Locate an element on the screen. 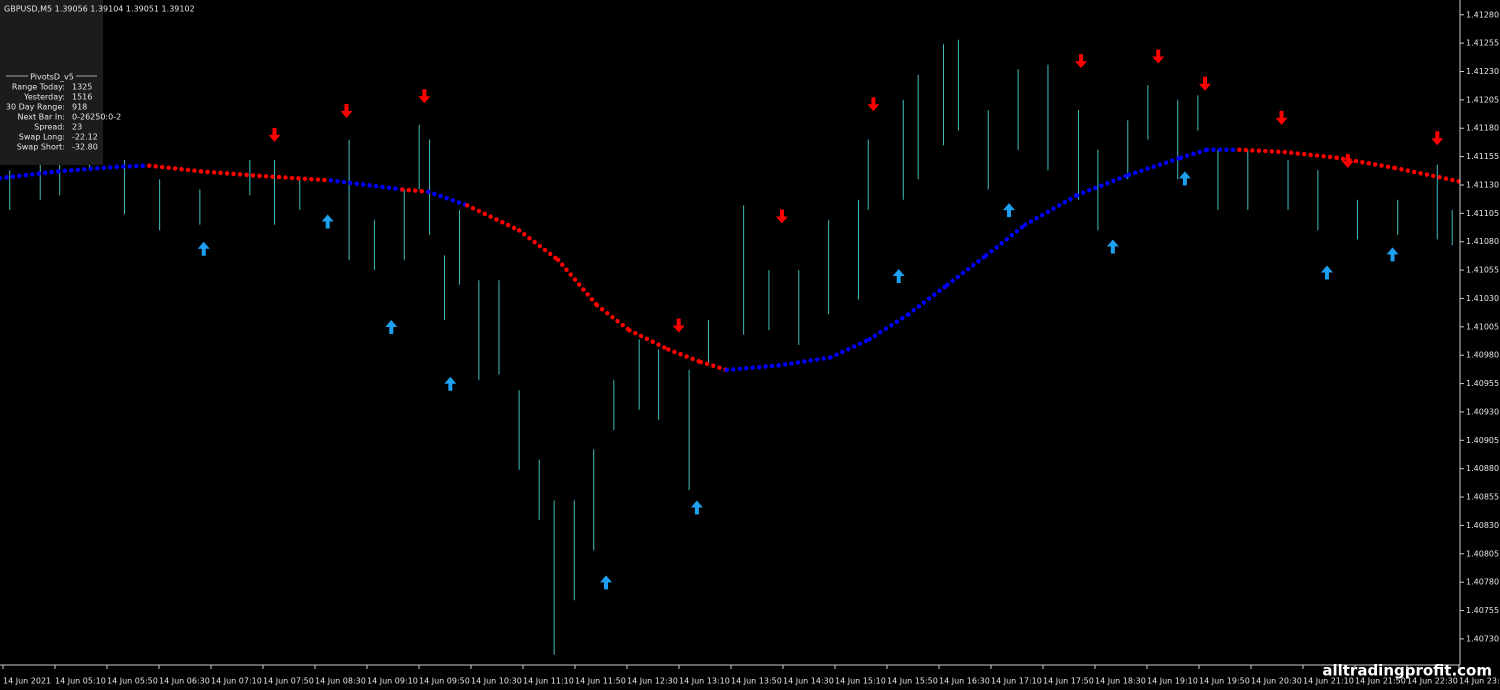 Image resolution: width=1500 pixels, height=690 pixels. panel-title: PivotsD_v5 is located at coordinates (52, 77).